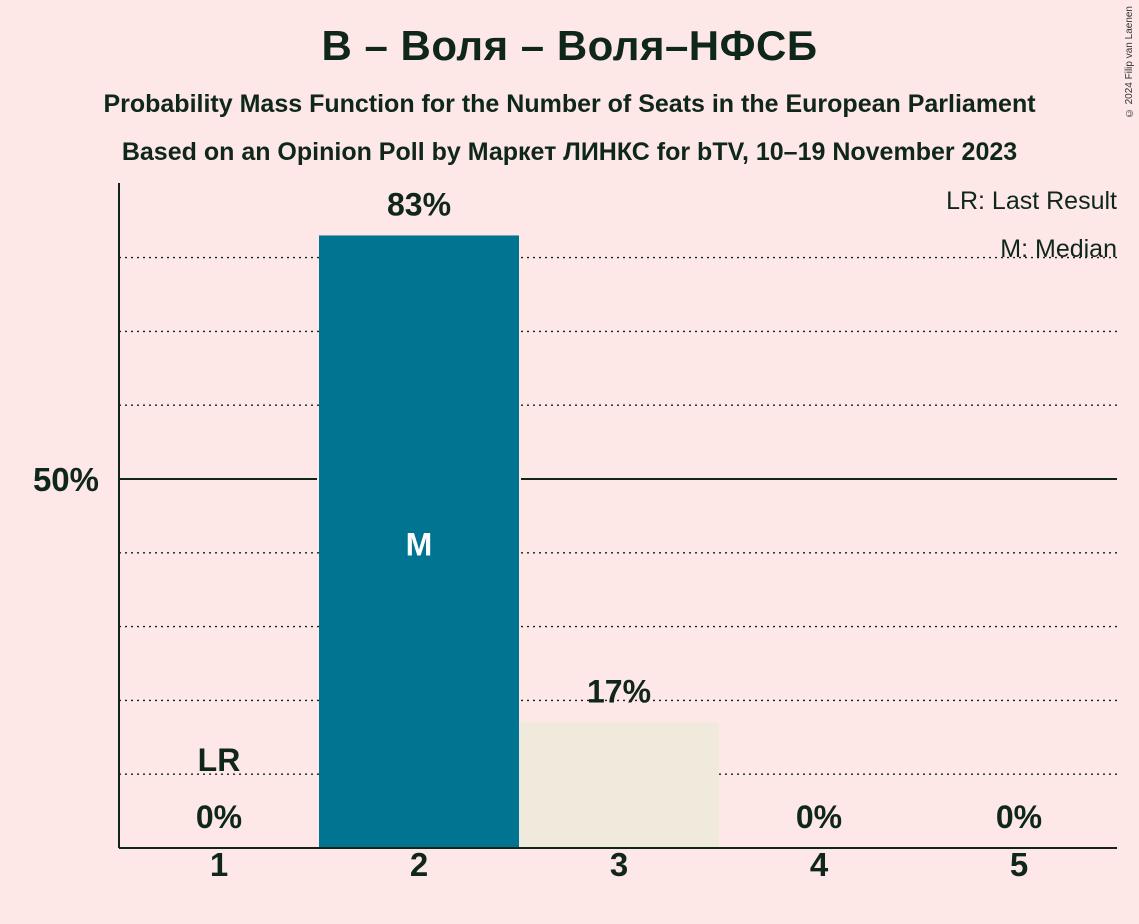  What do you see at coordinates (819, 864) in the screenshot?
I see `x-tick-label-4: 4` at bounding box center [819, 864].